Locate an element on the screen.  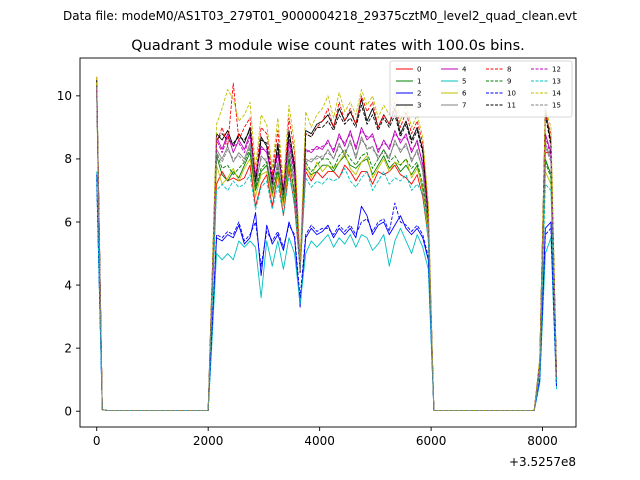
legend-label-5: 5 is located at coordinates (464, 82).